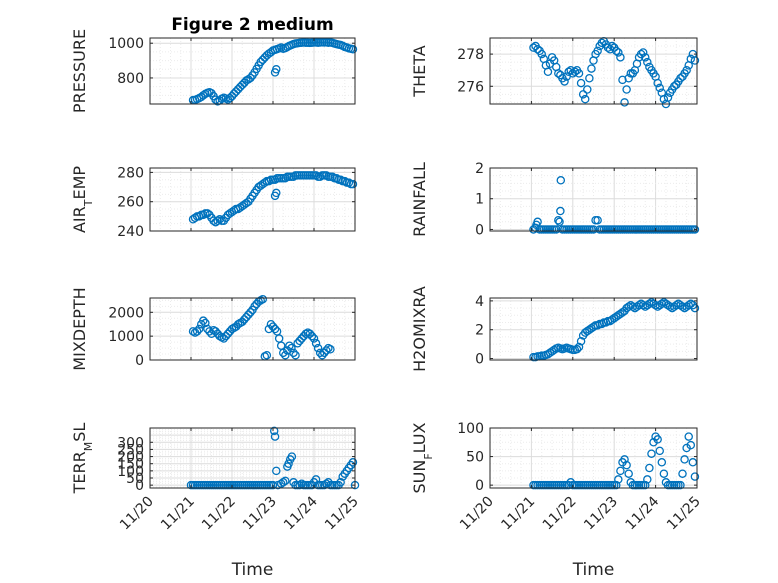 This screenshot has height=583, width=778. Describe the element at coordinates (79, 71) in the screenshot. I see `y-axis-label: PRESSURE` at that location.